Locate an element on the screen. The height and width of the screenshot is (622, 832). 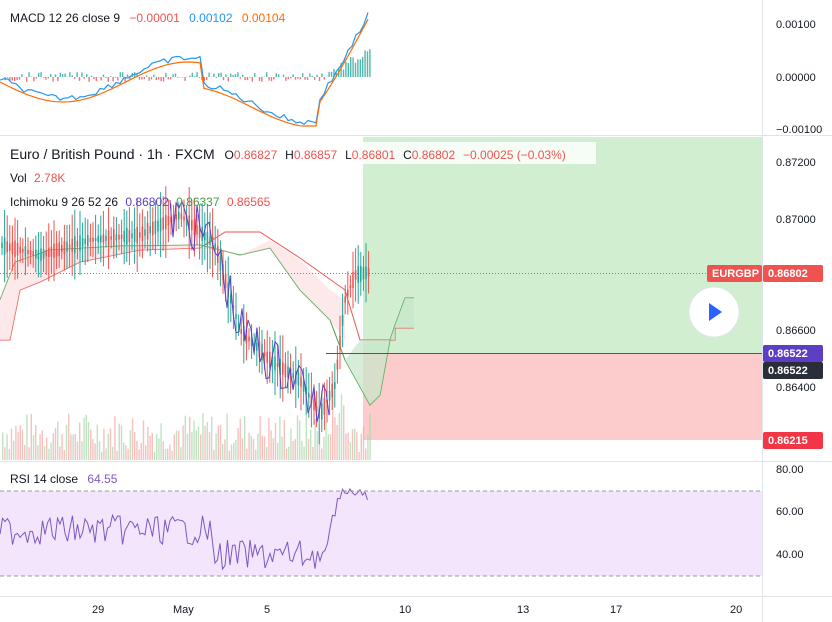
ichimoku-span-a-value: 0.86337 is located at coordinates (198, 202).